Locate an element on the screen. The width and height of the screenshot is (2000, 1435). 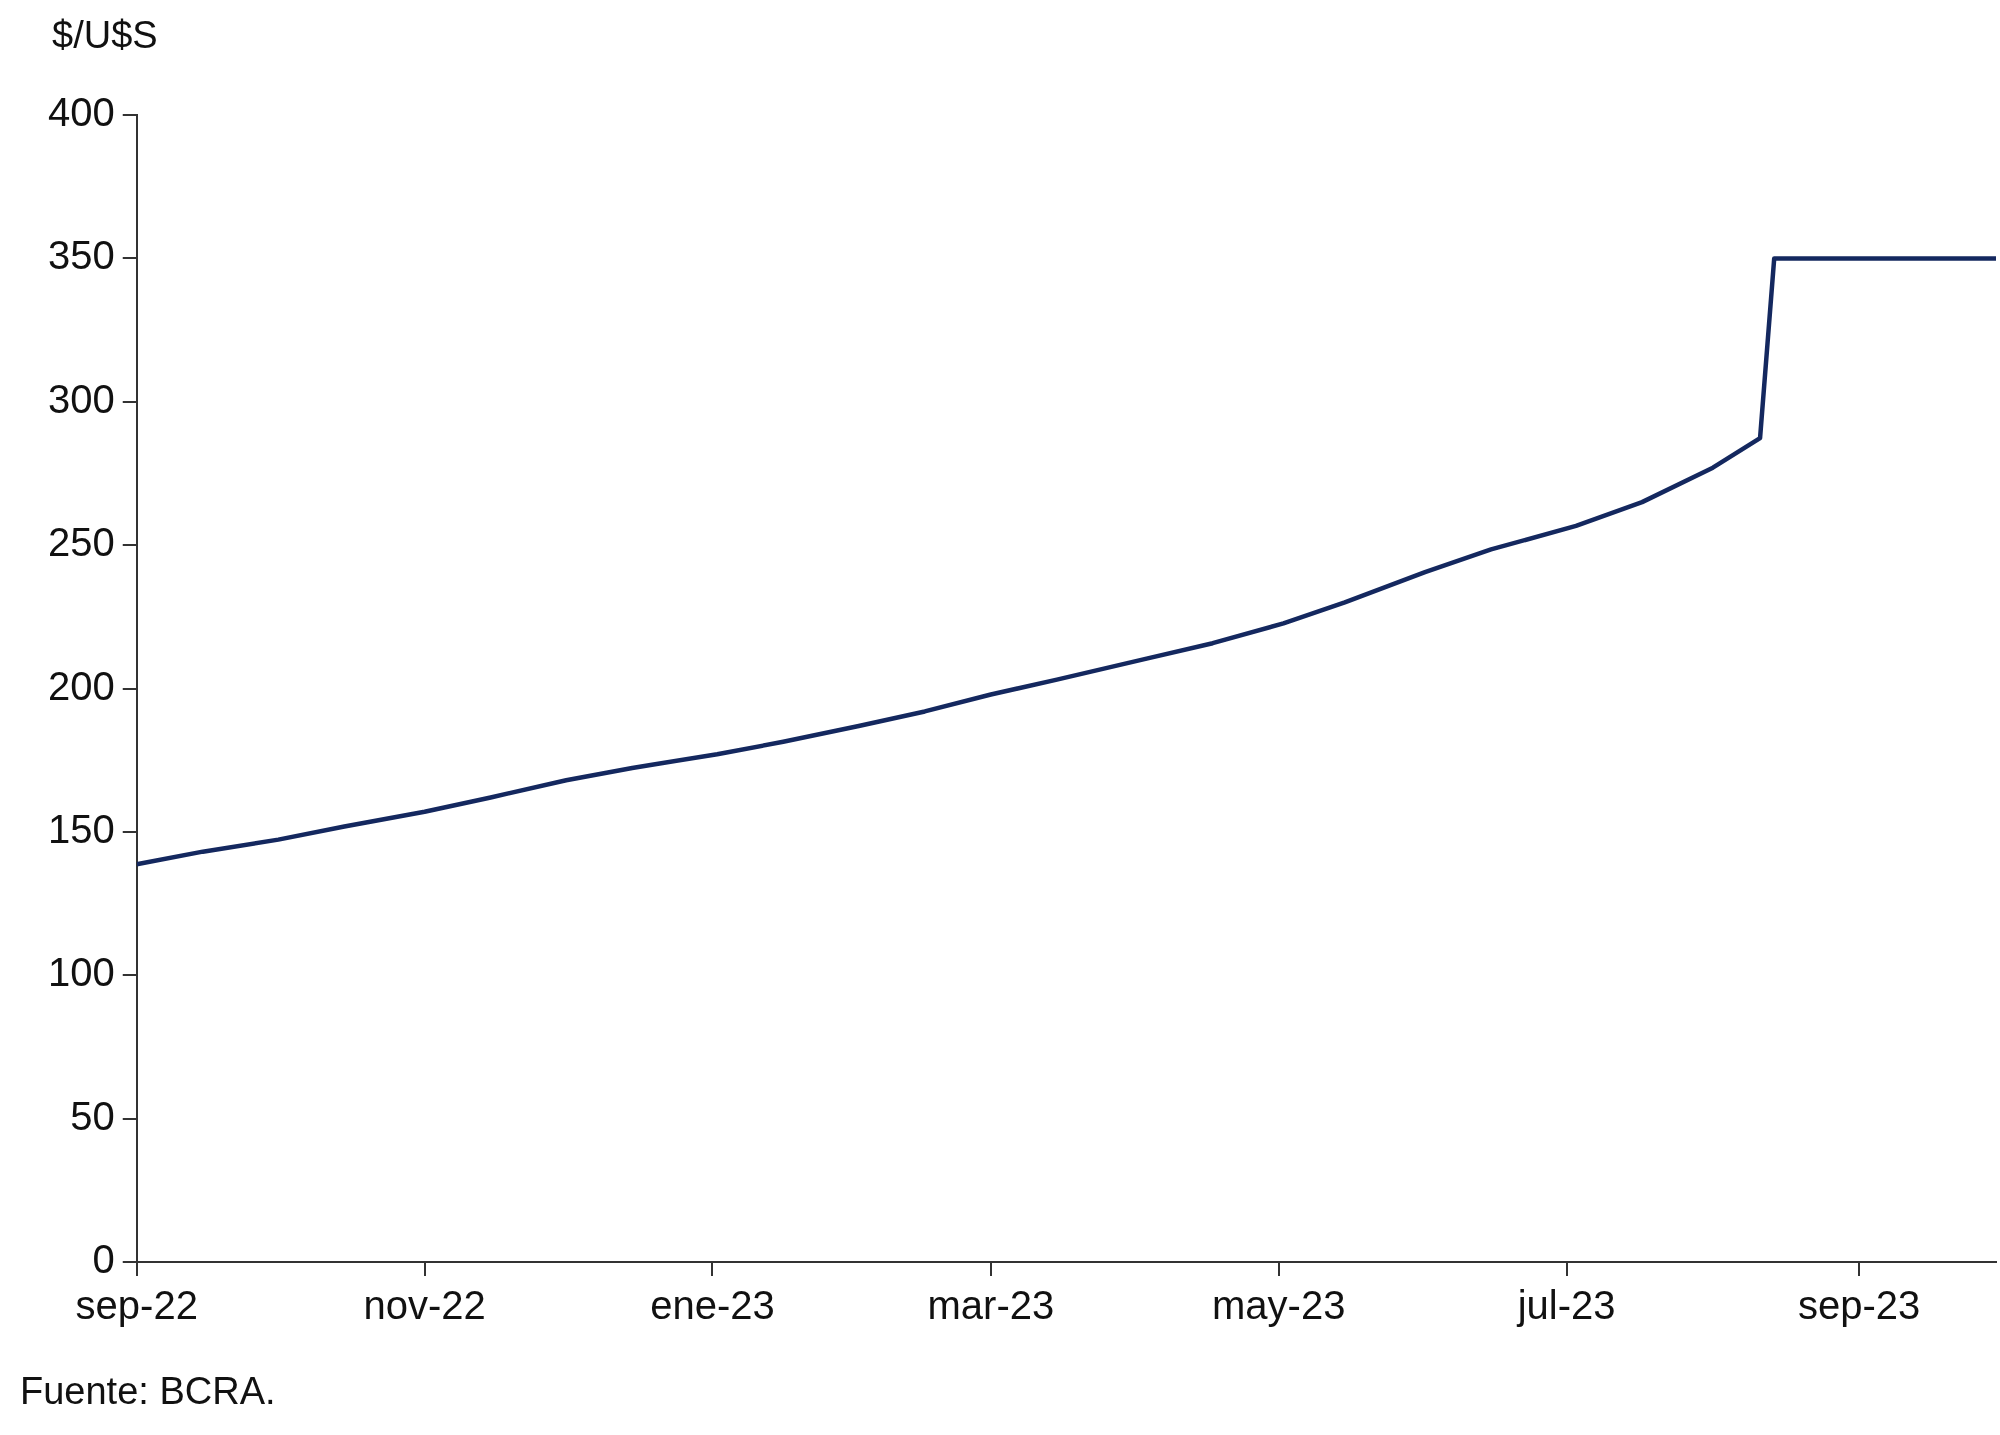
x-tick-label: jul-23 is located at coordinates (1566, 1305).